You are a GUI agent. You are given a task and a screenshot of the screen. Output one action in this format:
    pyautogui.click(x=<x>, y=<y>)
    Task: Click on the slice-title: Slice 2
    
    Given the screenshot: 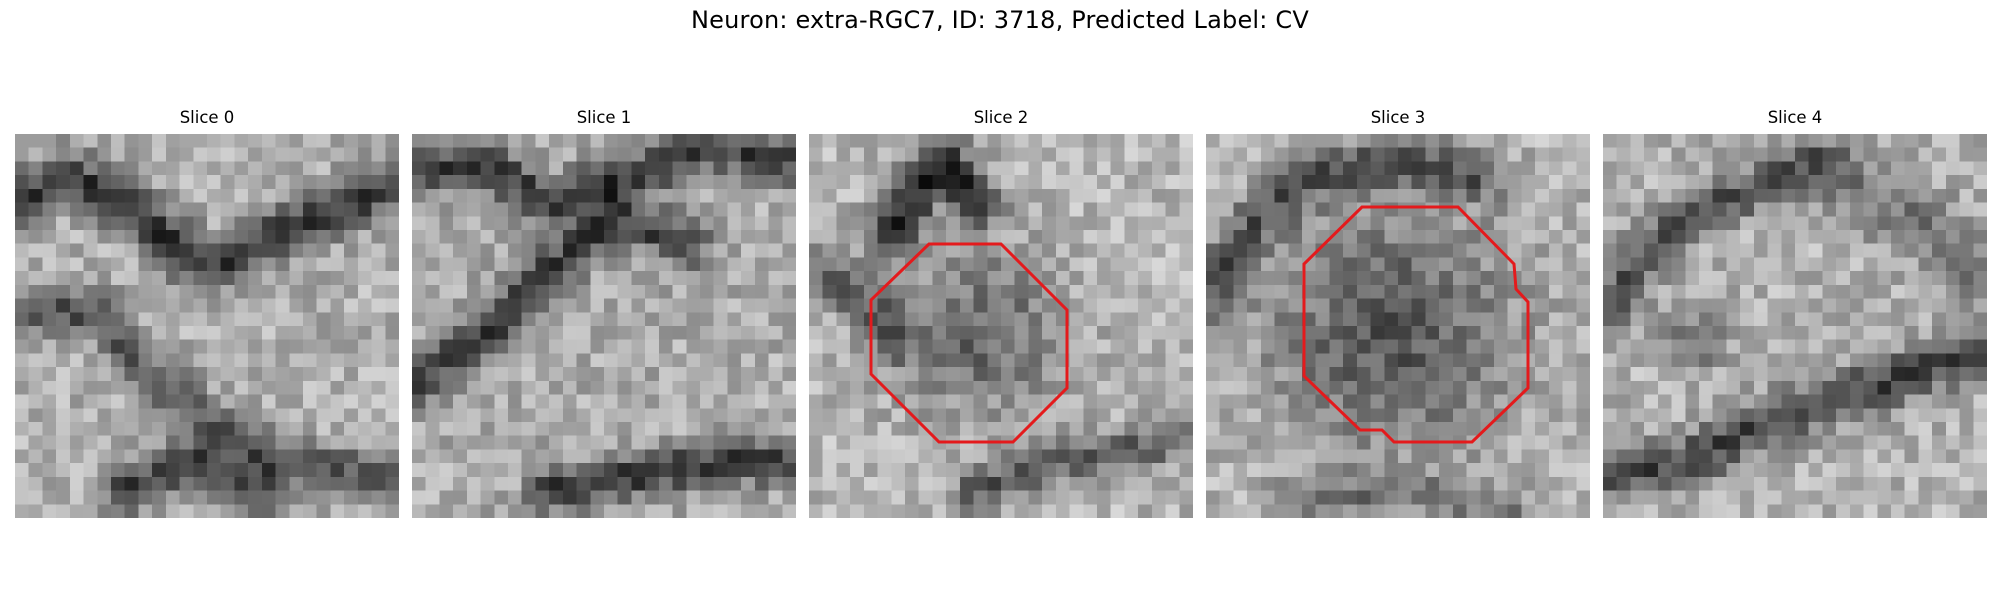 What is the action you would take?
    pyautogui.click(x=1001, y=117)
    